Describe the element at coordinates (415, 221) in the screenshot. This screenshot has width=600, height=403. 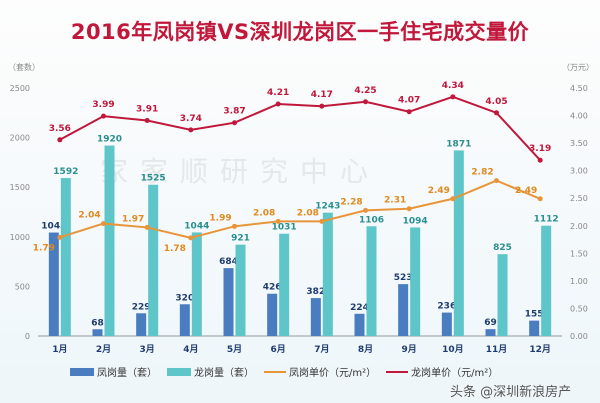
I see `data-label-longgang-volume: 1094` at that location.